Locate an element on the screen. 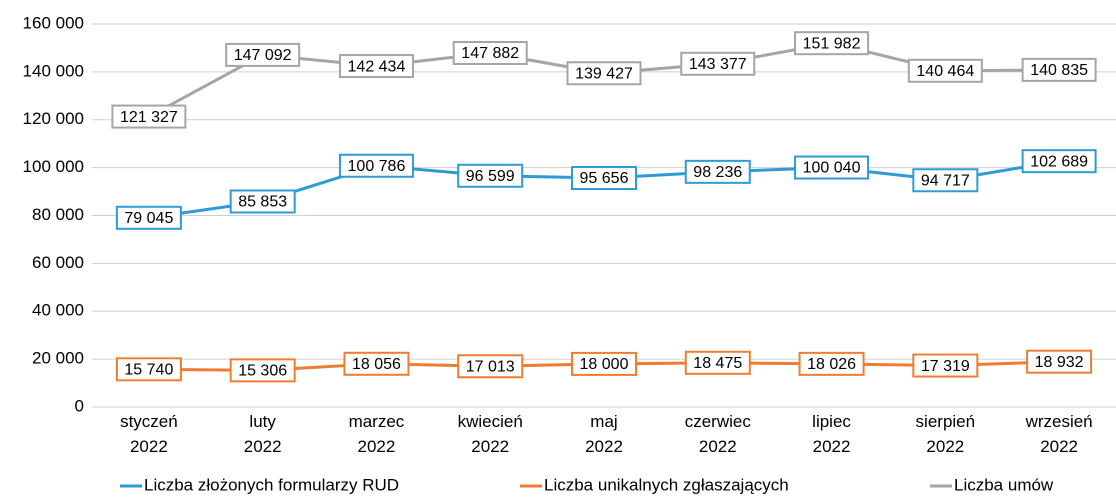 This screenshot has width=1116, height=497. data-label-text: 151 982 is located at coordinates (832, 43).